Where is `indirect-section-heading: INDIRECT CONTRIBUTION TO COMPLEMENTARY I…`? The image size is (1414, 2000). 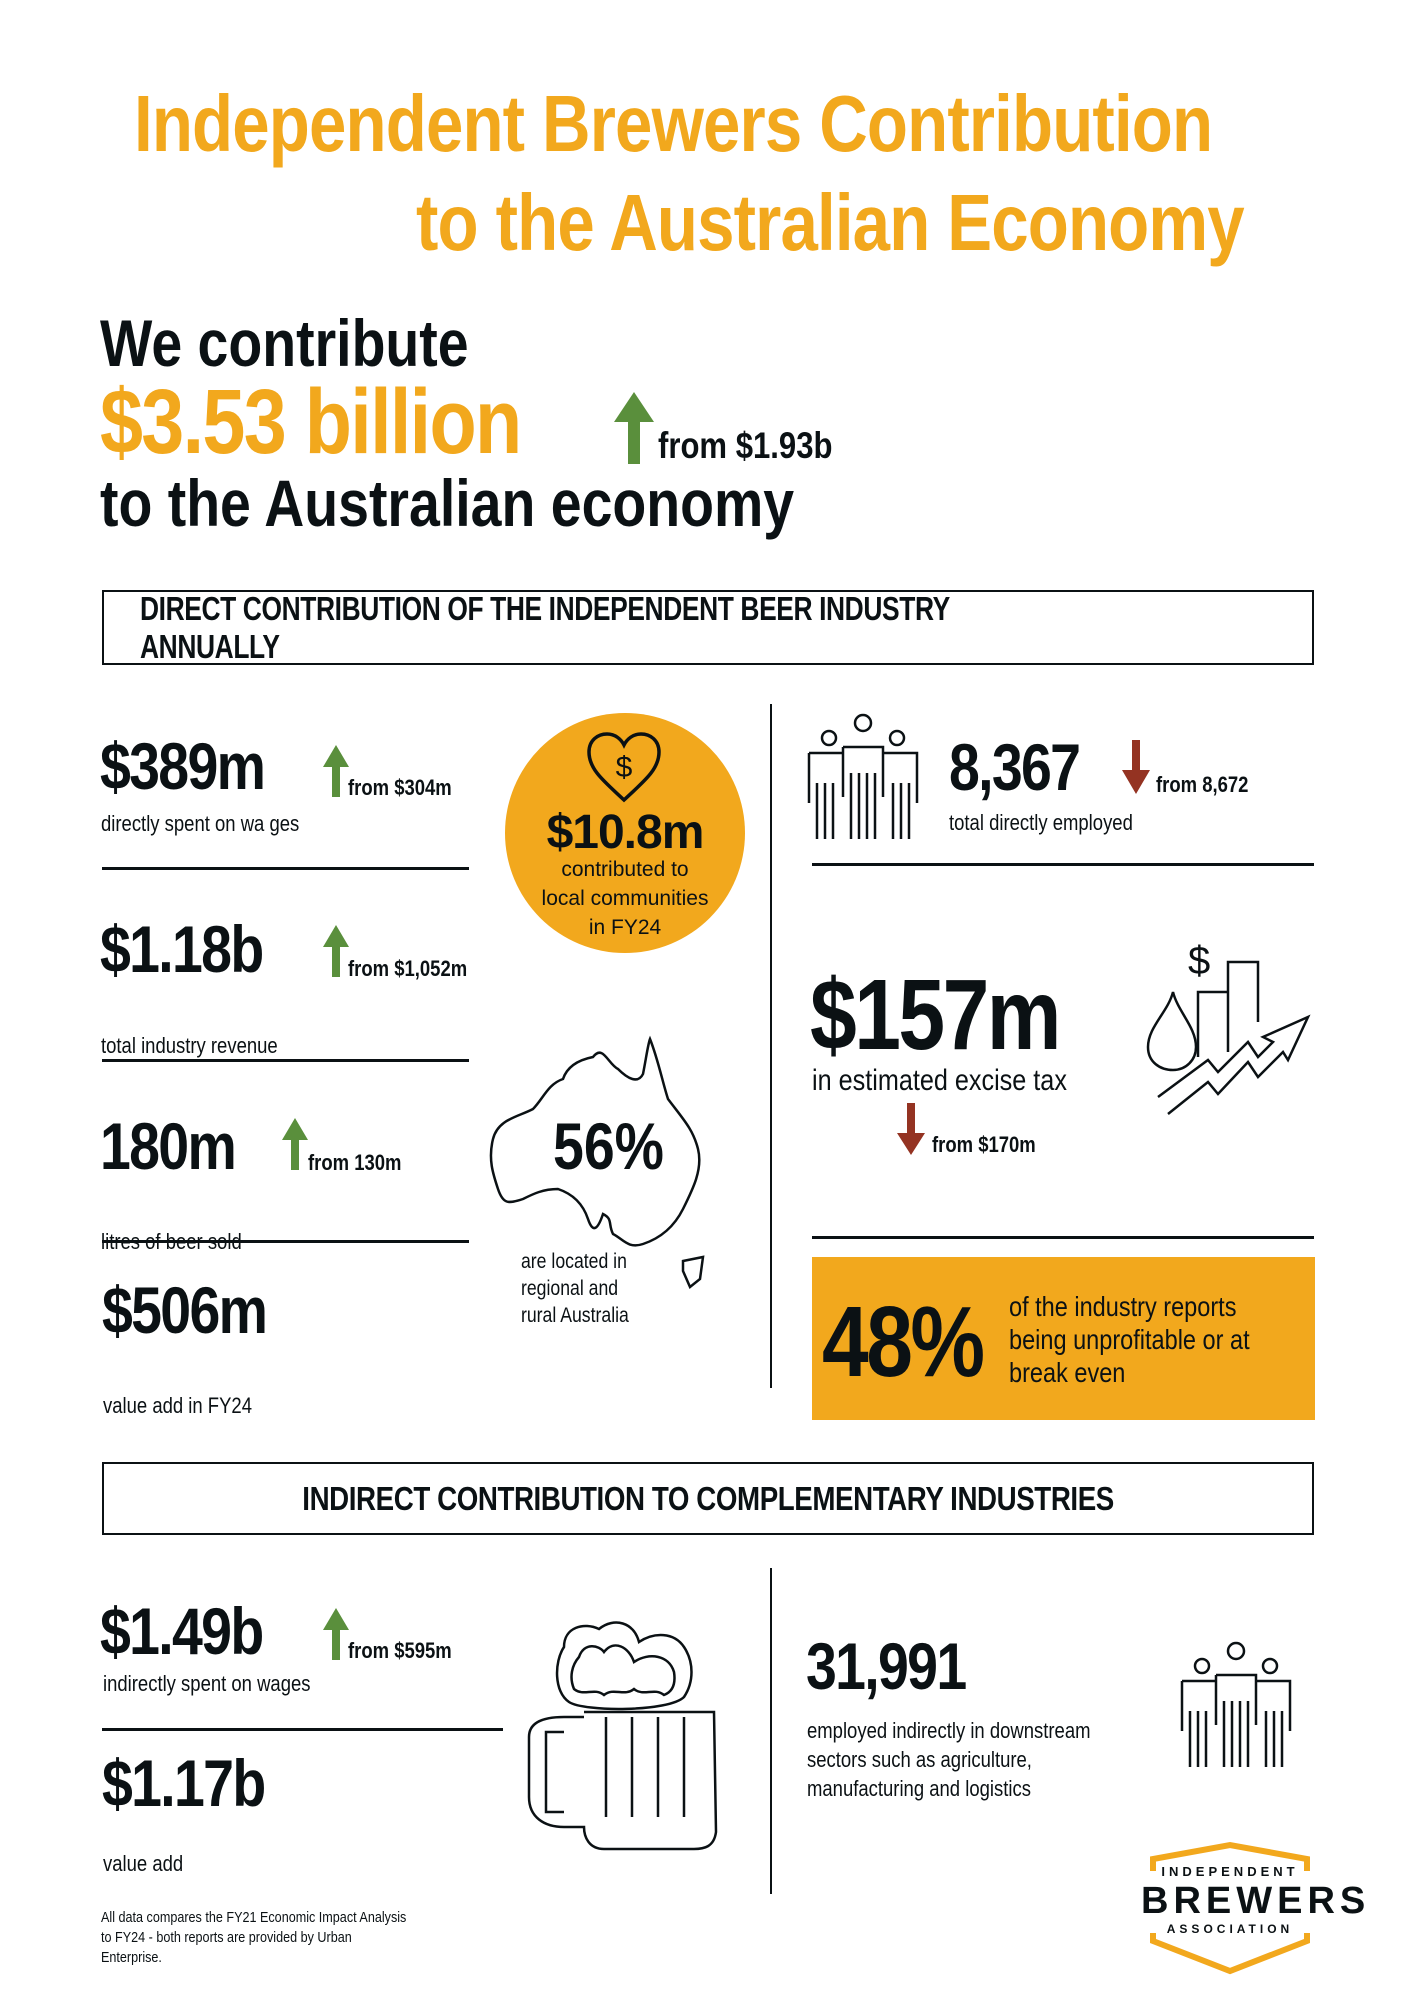
indirect-section-heading: INDIRECT CONTRIBUTION TO COMPLEMENTARY I… is located at coordinates (708, 1498).